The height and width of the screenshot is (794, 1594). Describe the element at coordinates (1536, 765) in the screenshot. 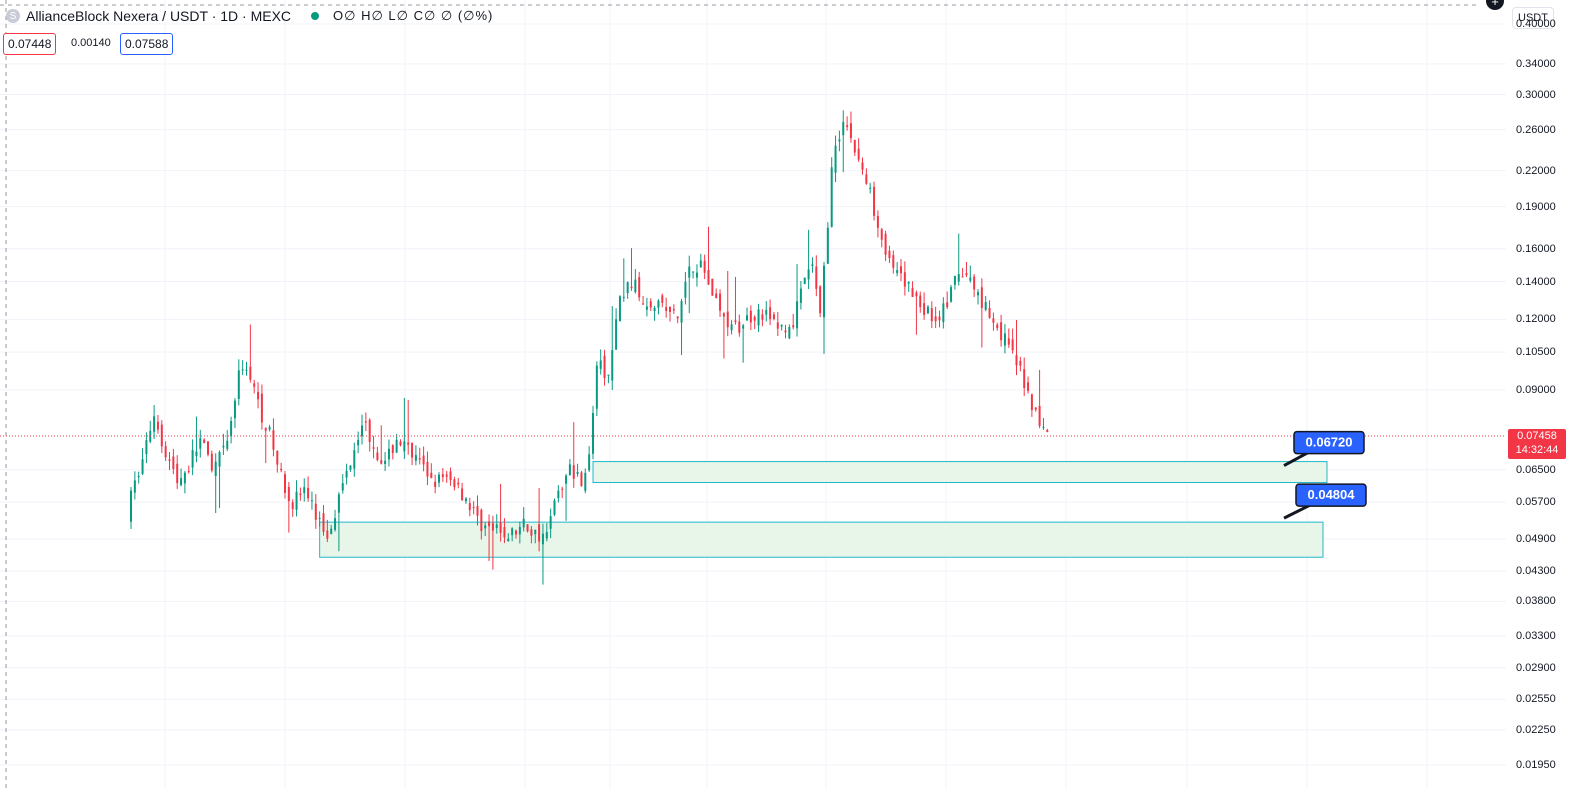

I see `price-tick-label: 0.01950` at that location.